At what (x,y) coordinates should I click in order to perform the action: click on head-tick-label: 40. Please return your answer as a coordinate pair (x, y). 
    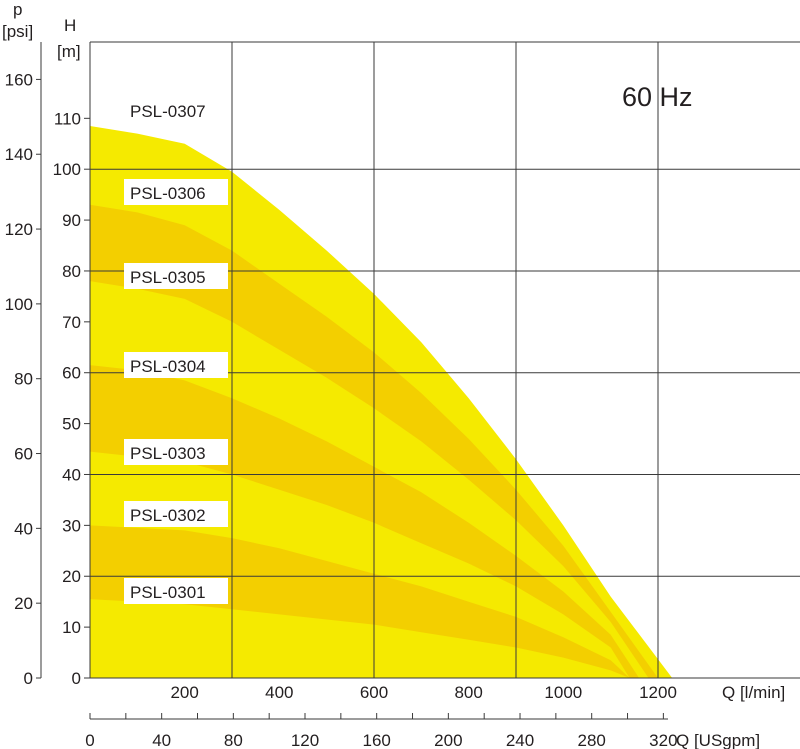
    Looking at the image, I should click on (71, 474).